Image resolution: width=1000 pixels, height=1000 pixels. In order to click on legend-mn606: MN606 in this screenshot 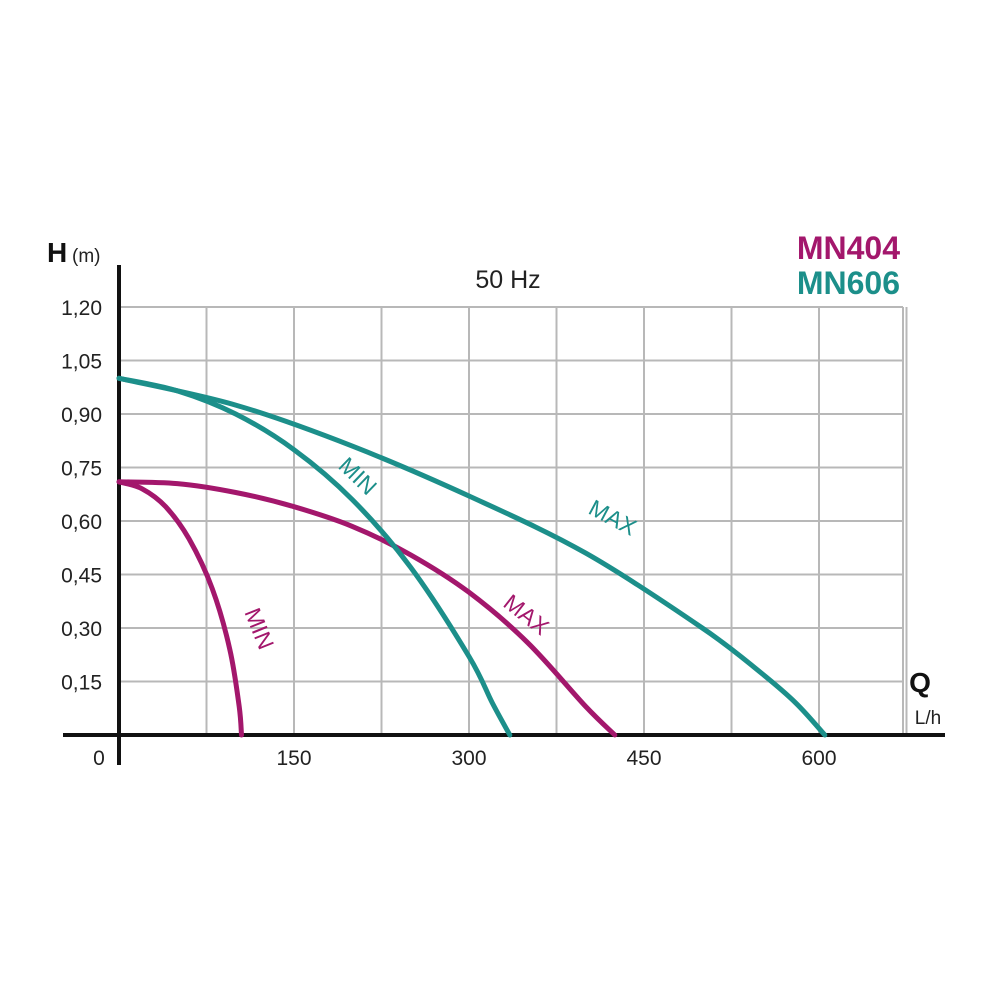, I will do `click(848, 283)`.